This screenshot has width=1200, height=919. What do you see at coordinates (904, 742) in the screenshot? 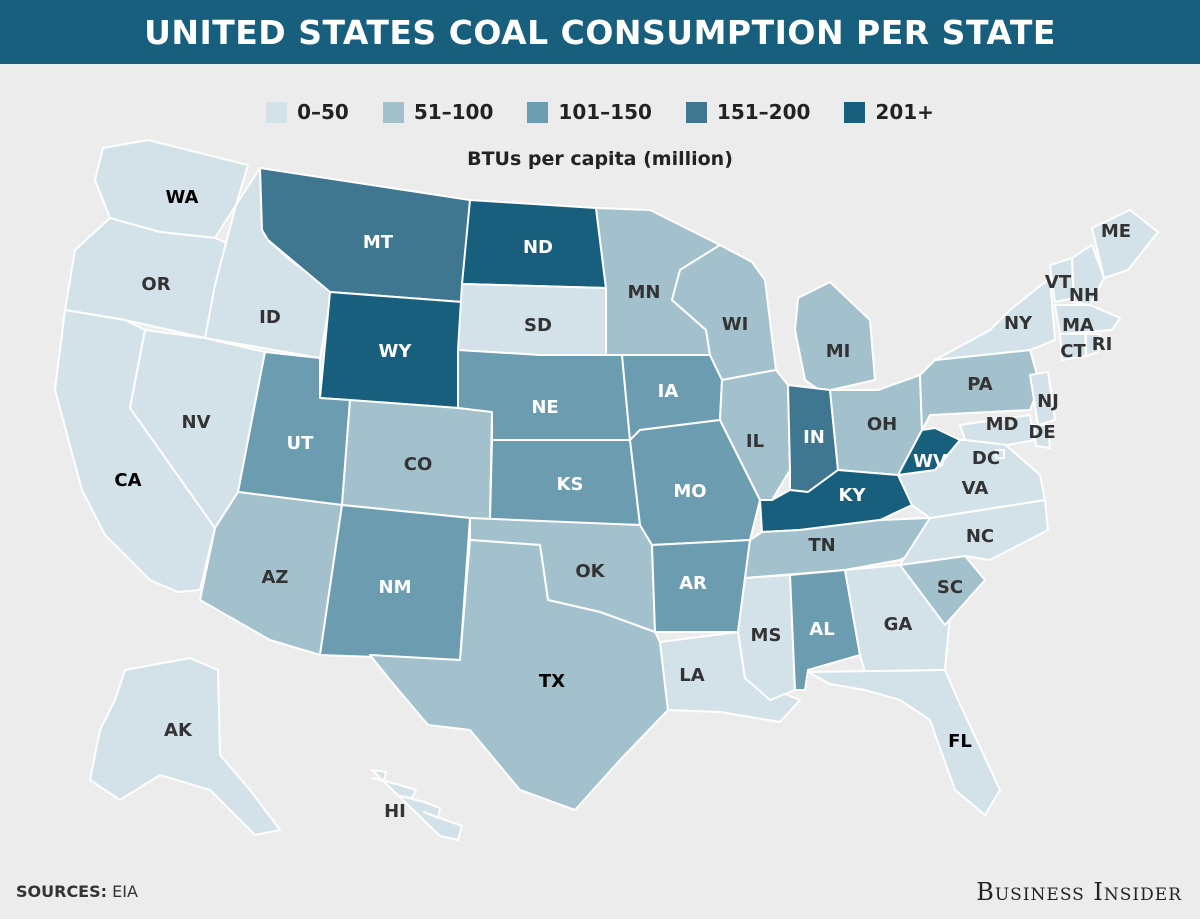
I see `state-fl` at bounding box center [904, 742].